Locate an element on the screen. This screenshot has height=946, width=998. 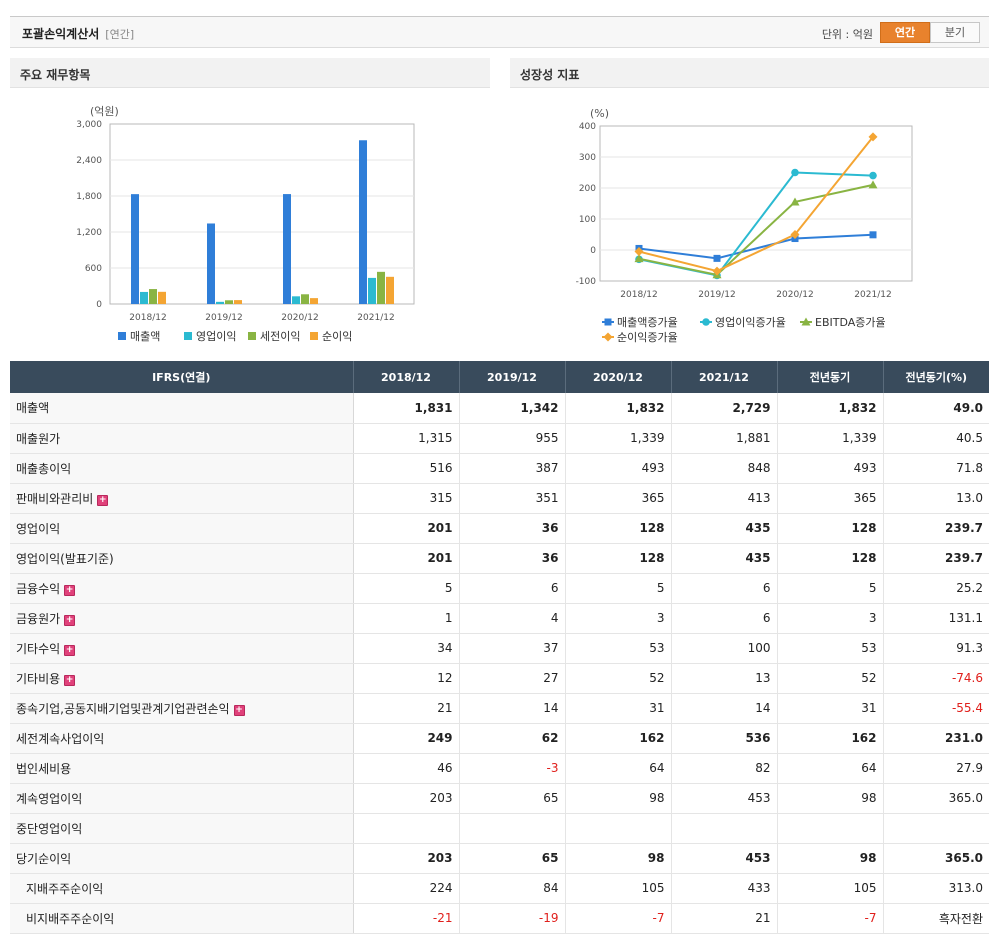
value-cell: 49.0 is located at coordinates (936, 408).